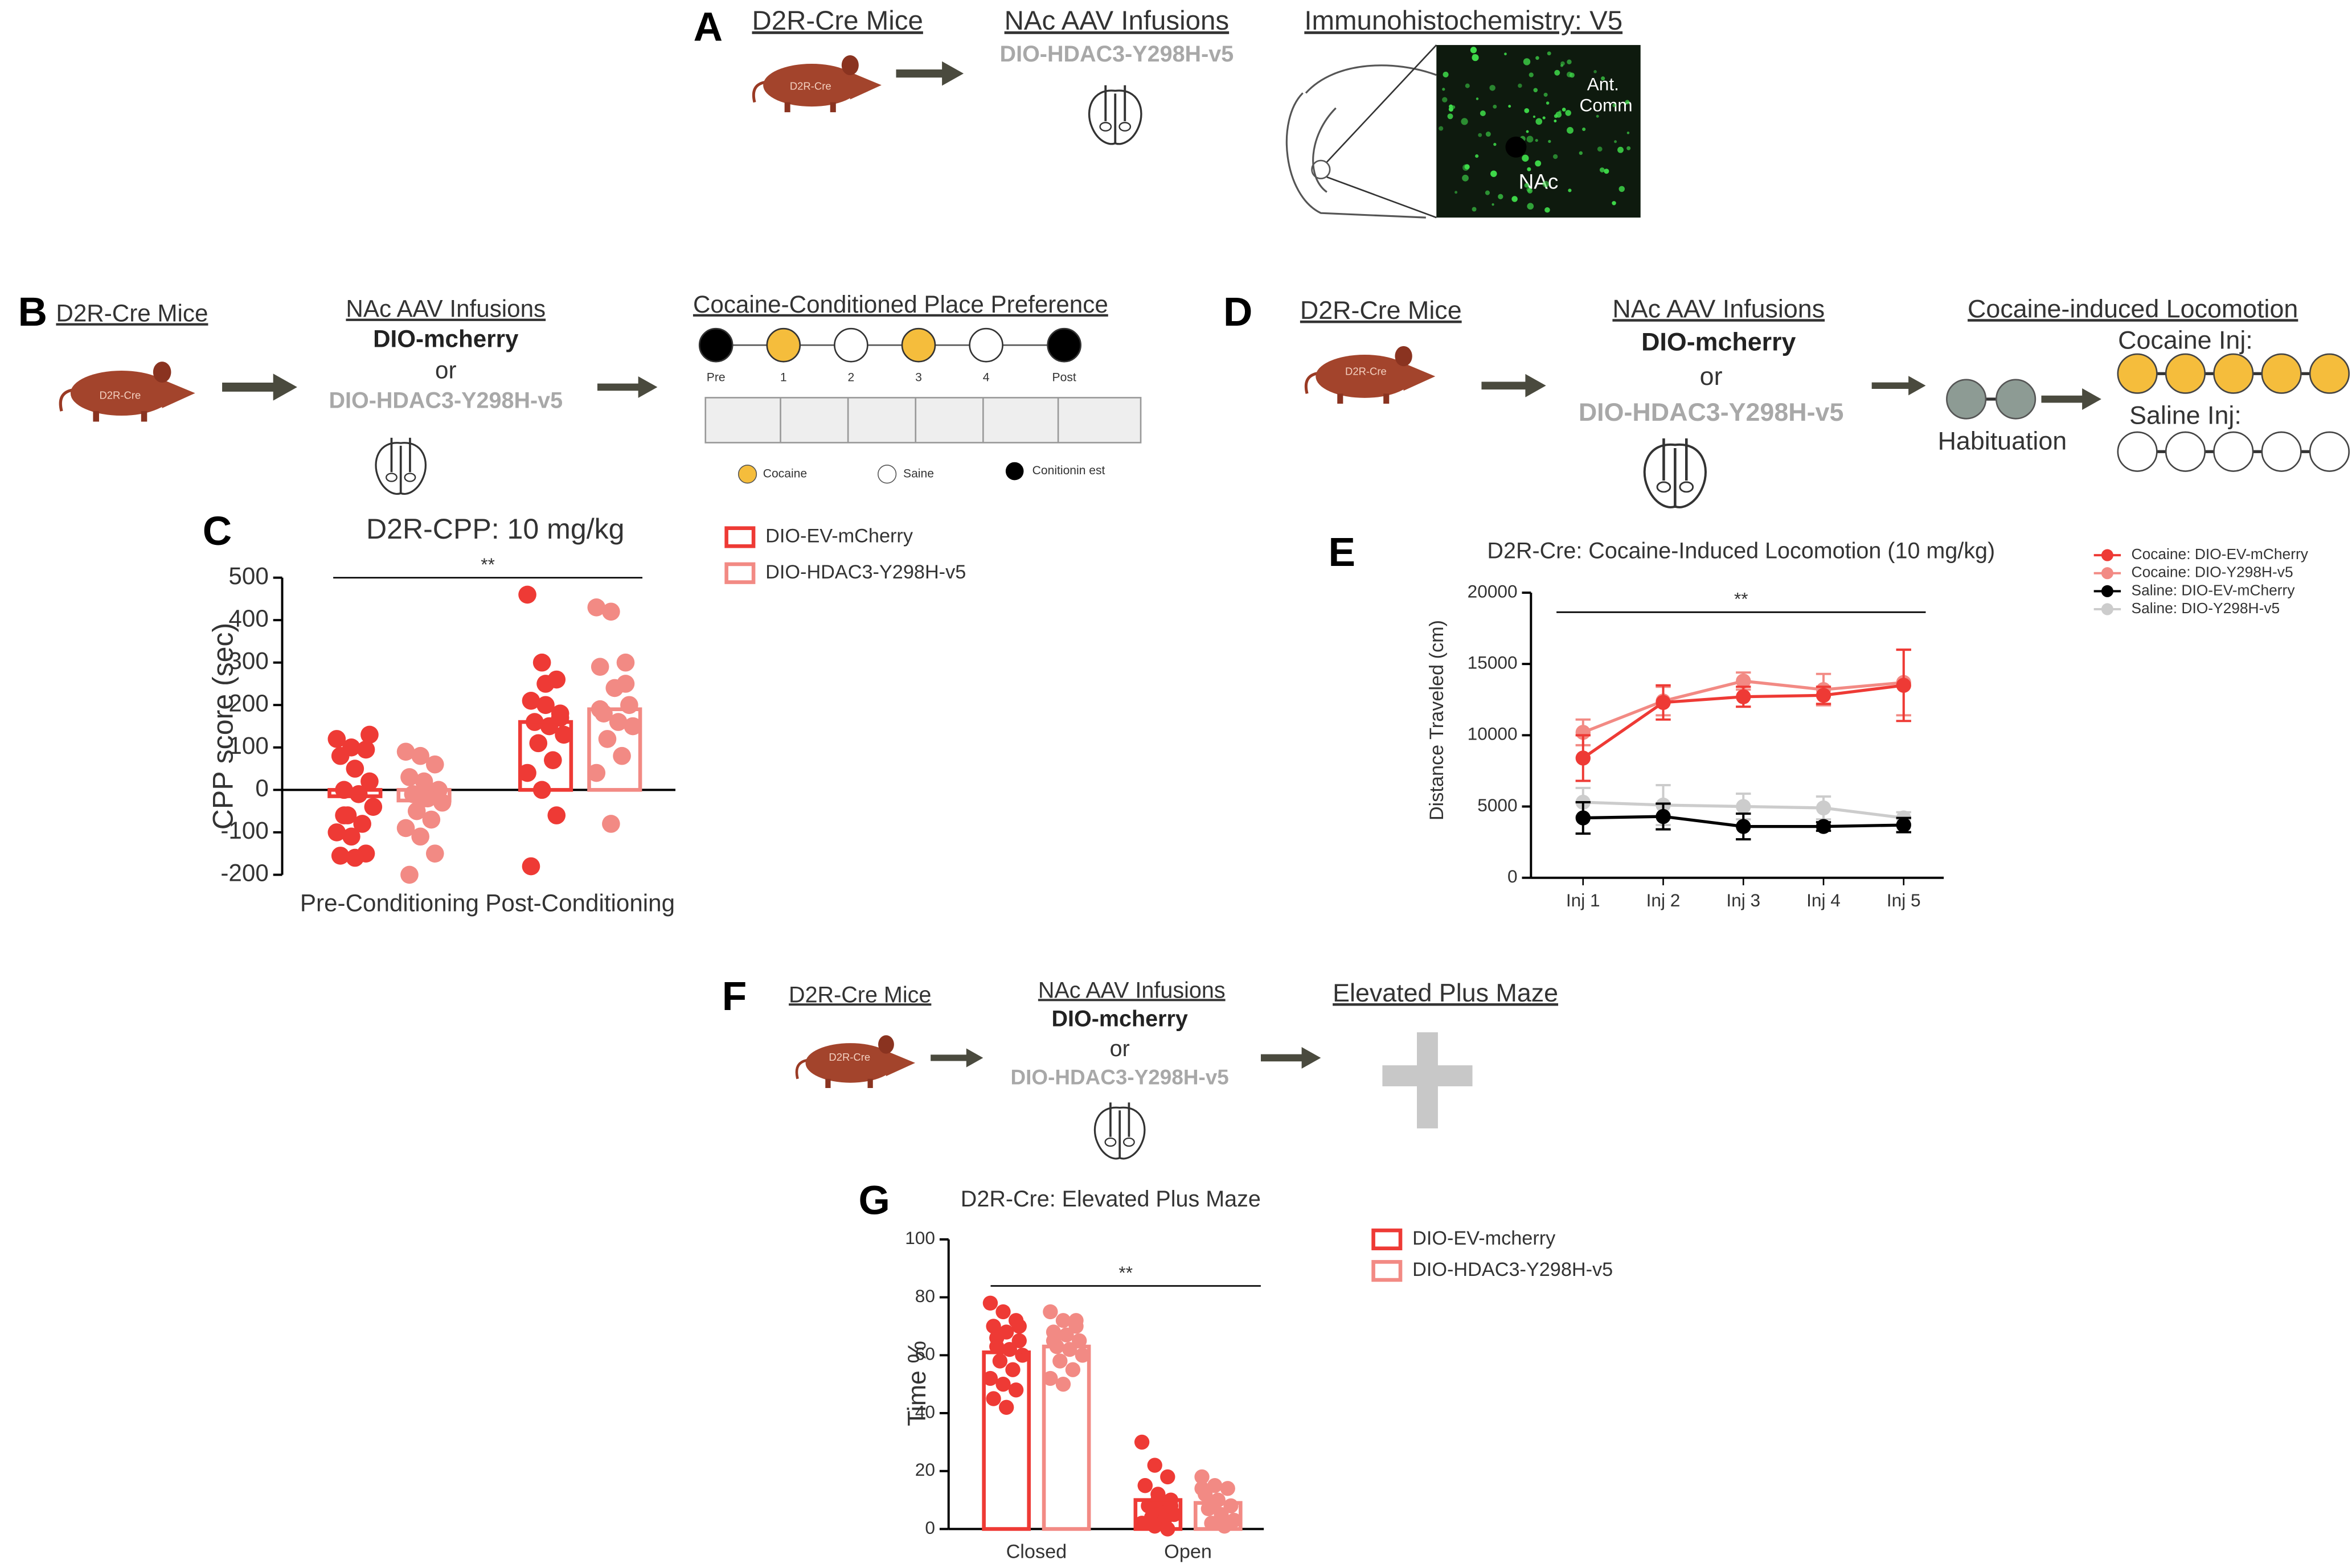  Describe the element at coordinates (244, 873) in the screenshot. I see `y-tick-label: -200` at that location.